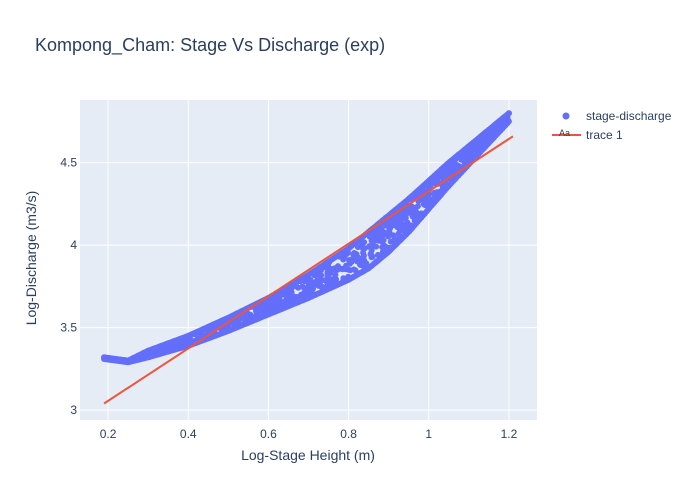 This screenshot has height=500, width=700. I want to click on x-tick-label: 0.2, so click(108, 434).